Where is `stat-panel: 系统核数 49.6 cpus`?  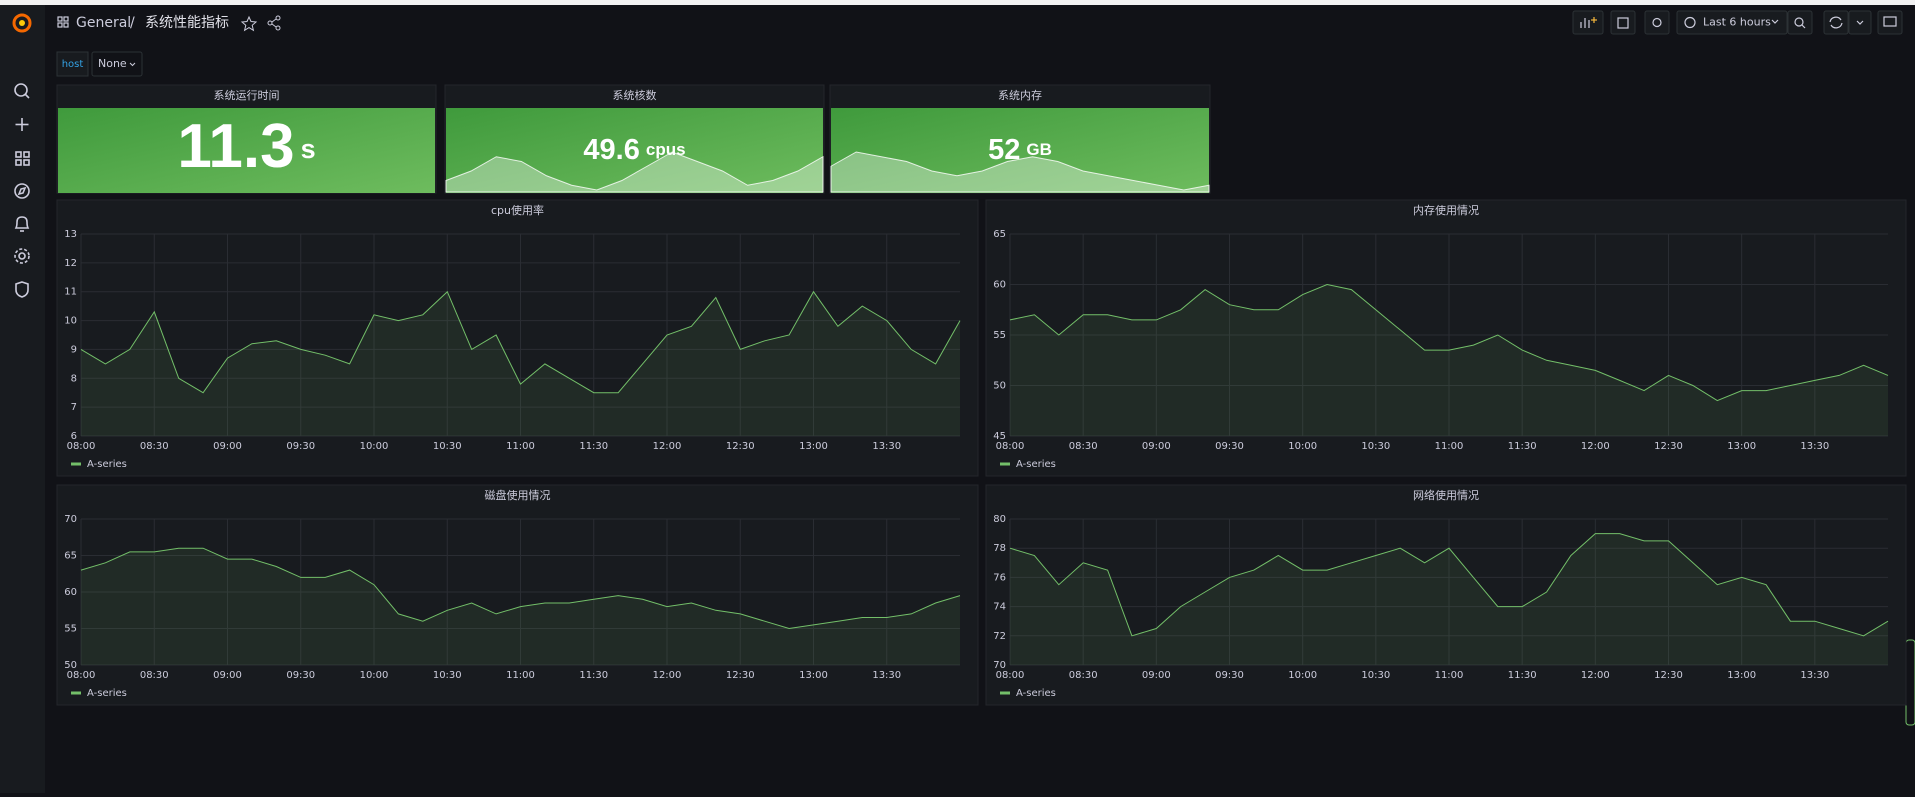
stat-panel: 系统核数 49.6 cpus is located at coordinates (634, 139).